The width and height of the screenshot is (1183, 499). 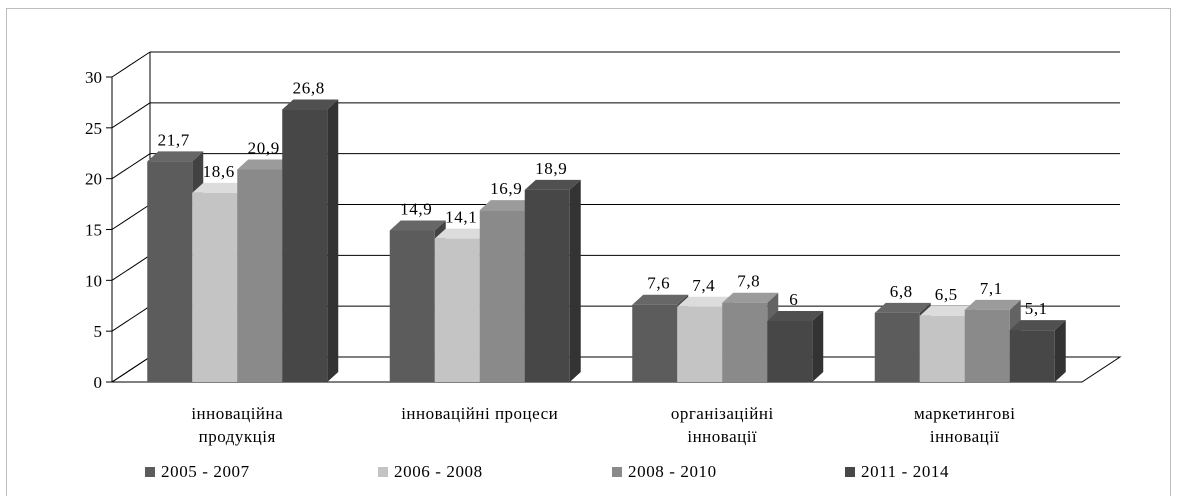 What do you see at coordinates (905, 471) in the screenshot?
I see `legend-label: 2011 - 2014` at bounding box center [905, 471].